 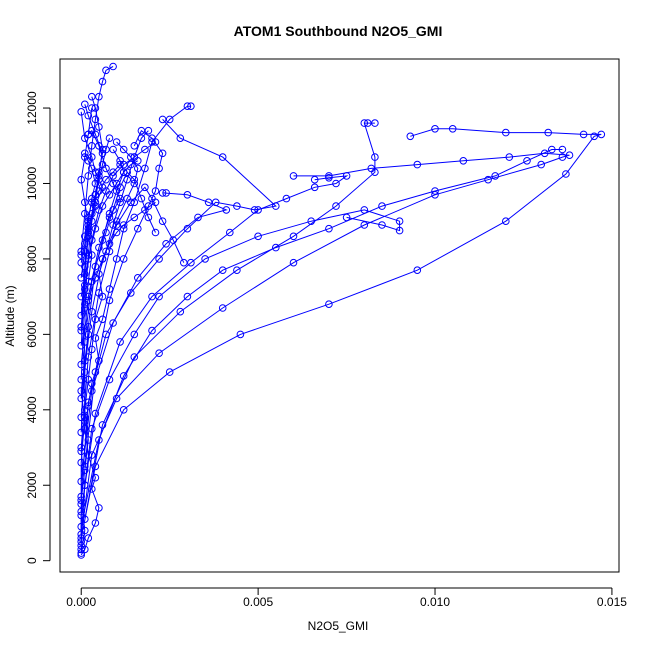 I want to click on y-tick-label: 10000, so click(x=32, y=183).